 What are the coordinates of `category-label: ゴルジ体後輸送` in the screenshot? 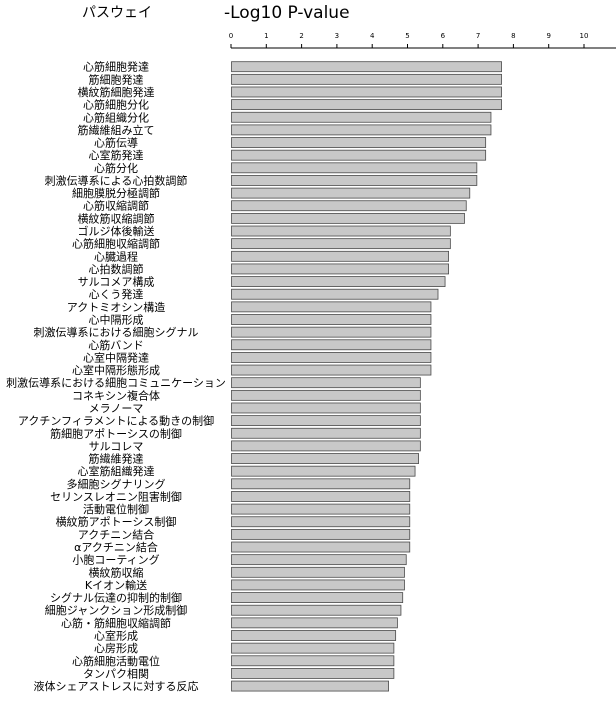 It's located at (116, 231).